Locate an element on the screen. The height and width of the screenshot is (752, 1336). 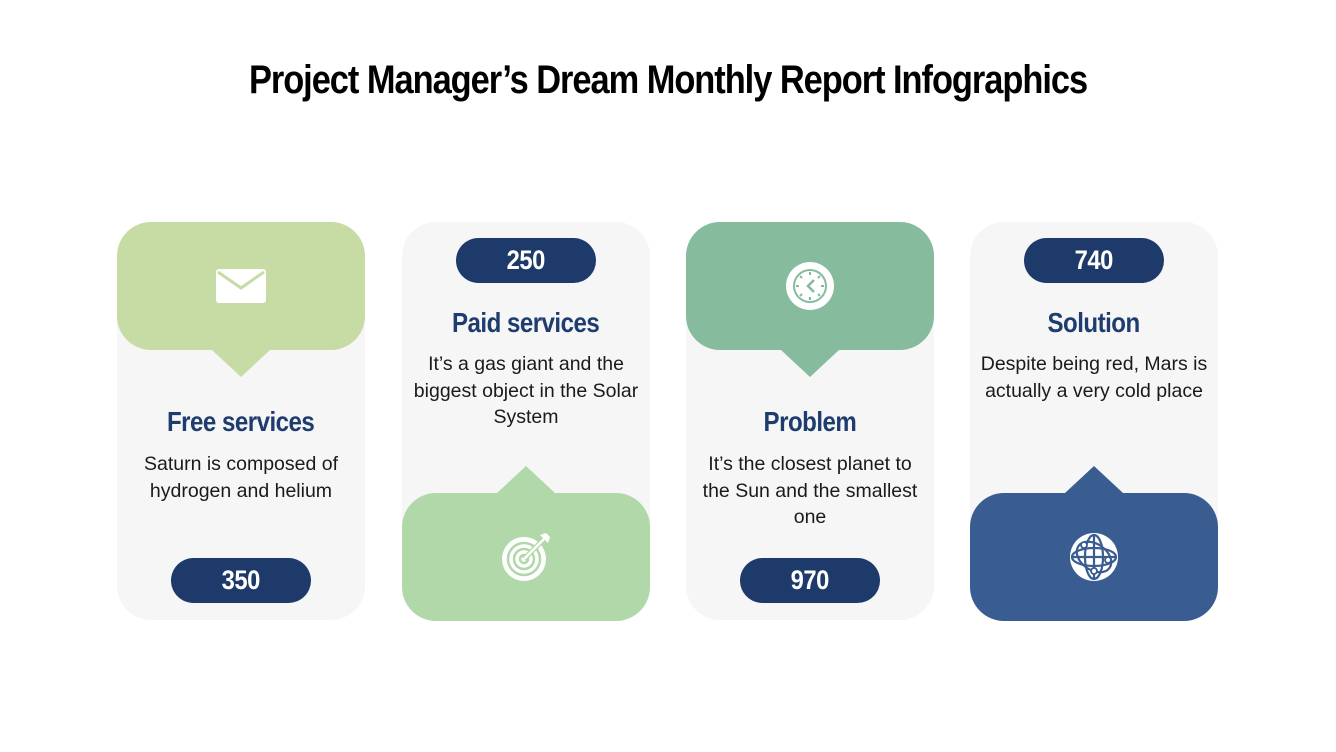
target-icon is located at coordinates (526, 557).